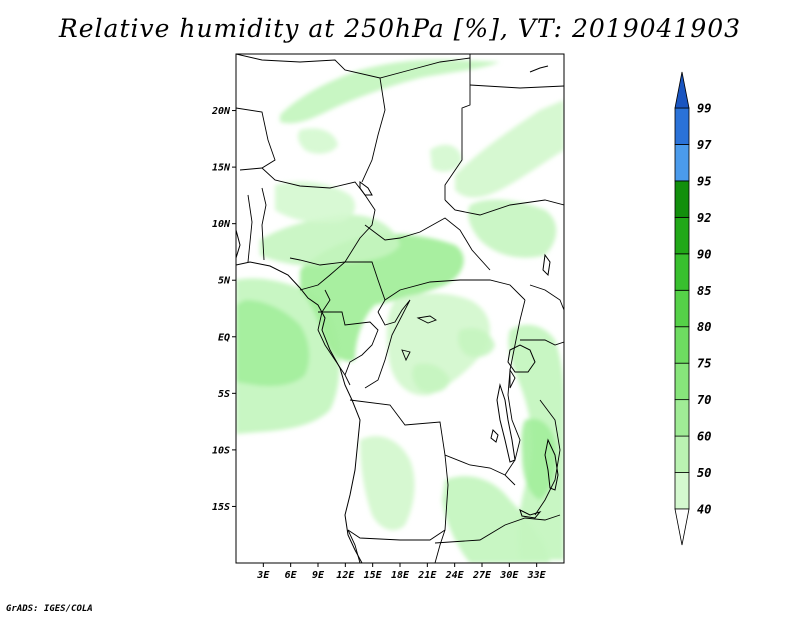 The height and width of the screenshot is (618, 800). What do you see at coordinates (221, 450) in the screenshot?
I see `lat-tick-label: 10S` at bounding box center [221, 450].